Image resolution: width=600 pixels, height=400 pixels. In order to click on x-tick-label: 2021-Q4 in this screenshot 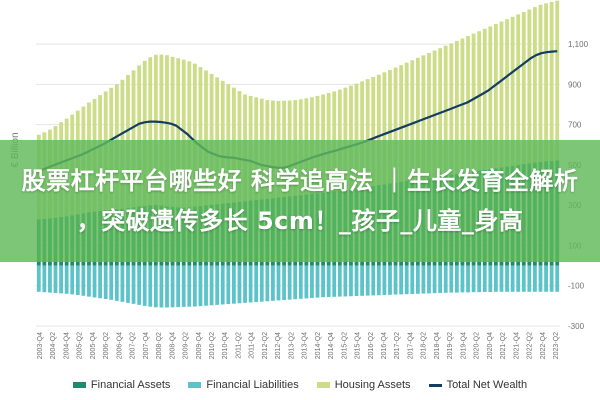, I will do `click(516, 345)`.